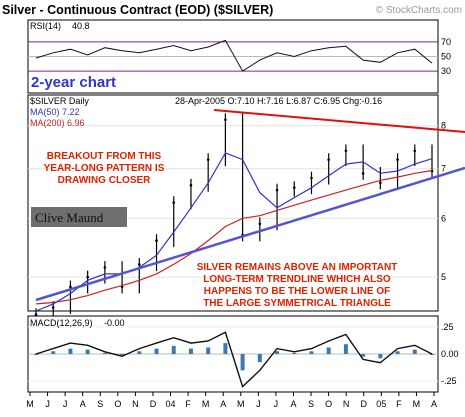 The image size is (465, 417). What do you see at coordinates (447, 327) in the screenshot?
I see `macd-tick-label: .25` at bounding box center [447, 327].